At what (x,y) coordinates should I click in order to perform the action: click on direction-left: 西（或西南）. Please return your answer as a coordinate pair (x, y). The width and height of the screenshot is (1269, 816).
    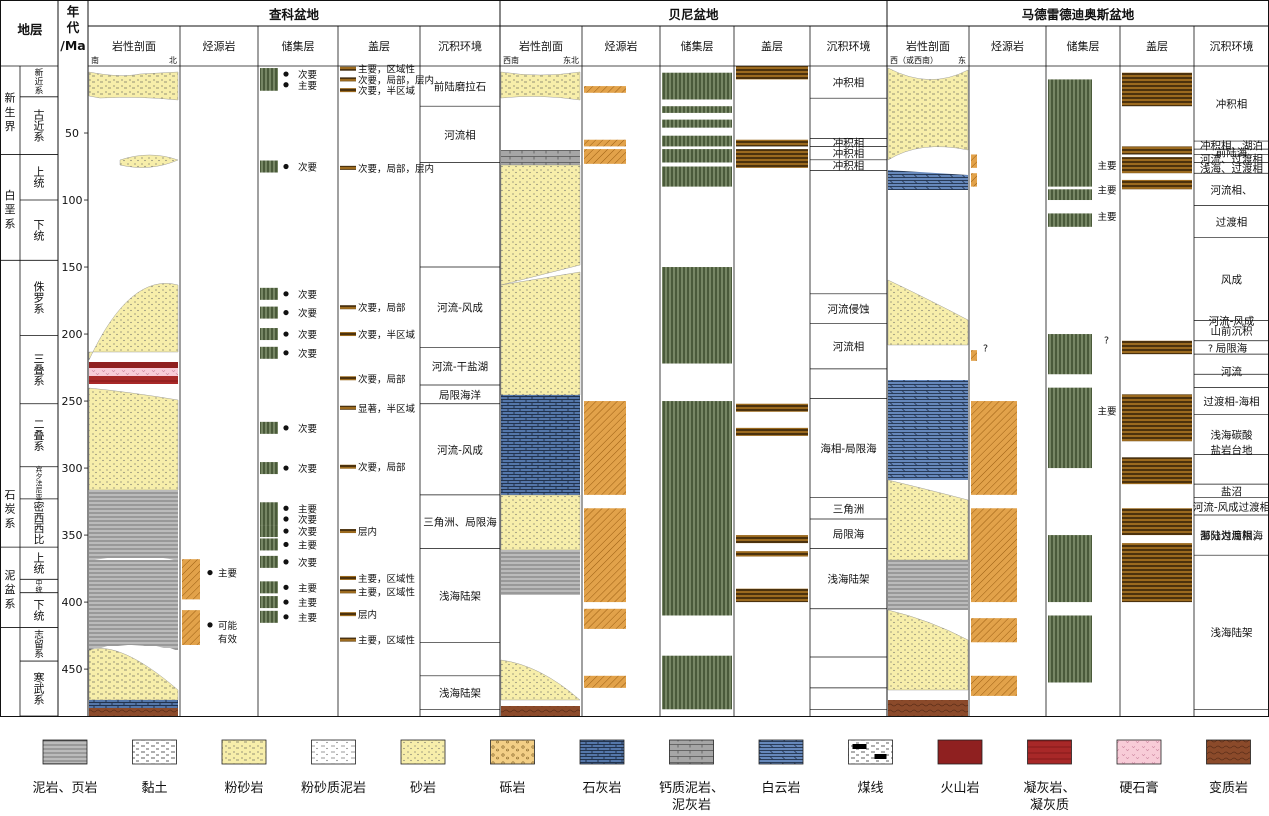
    Looking at the image, I should click on (914, 60).